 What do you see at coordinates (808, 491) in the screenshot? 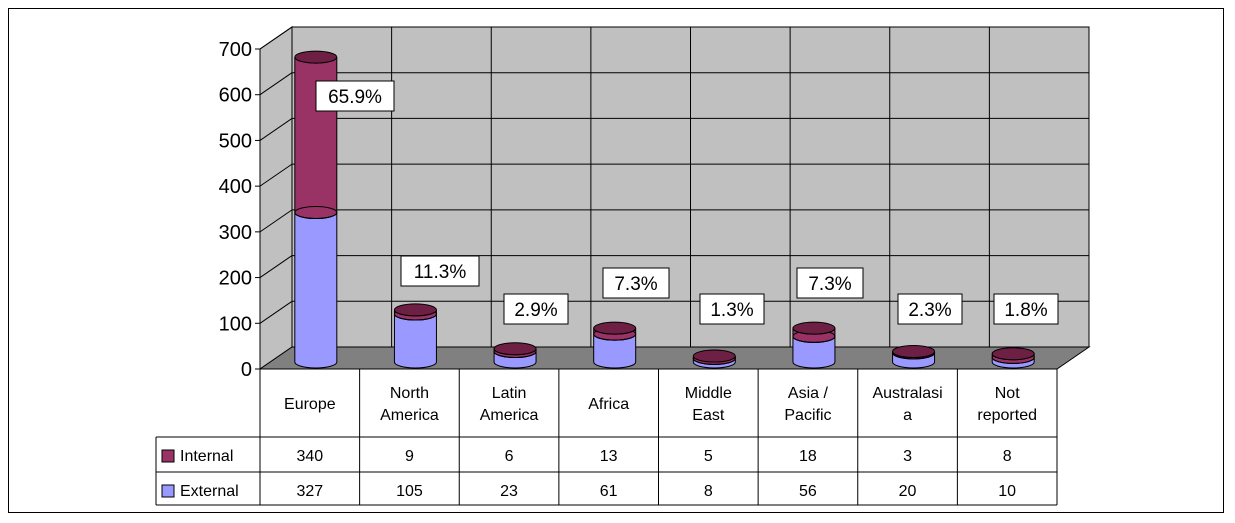
I see `table-cell: 56` at bounding box center [808, 491].